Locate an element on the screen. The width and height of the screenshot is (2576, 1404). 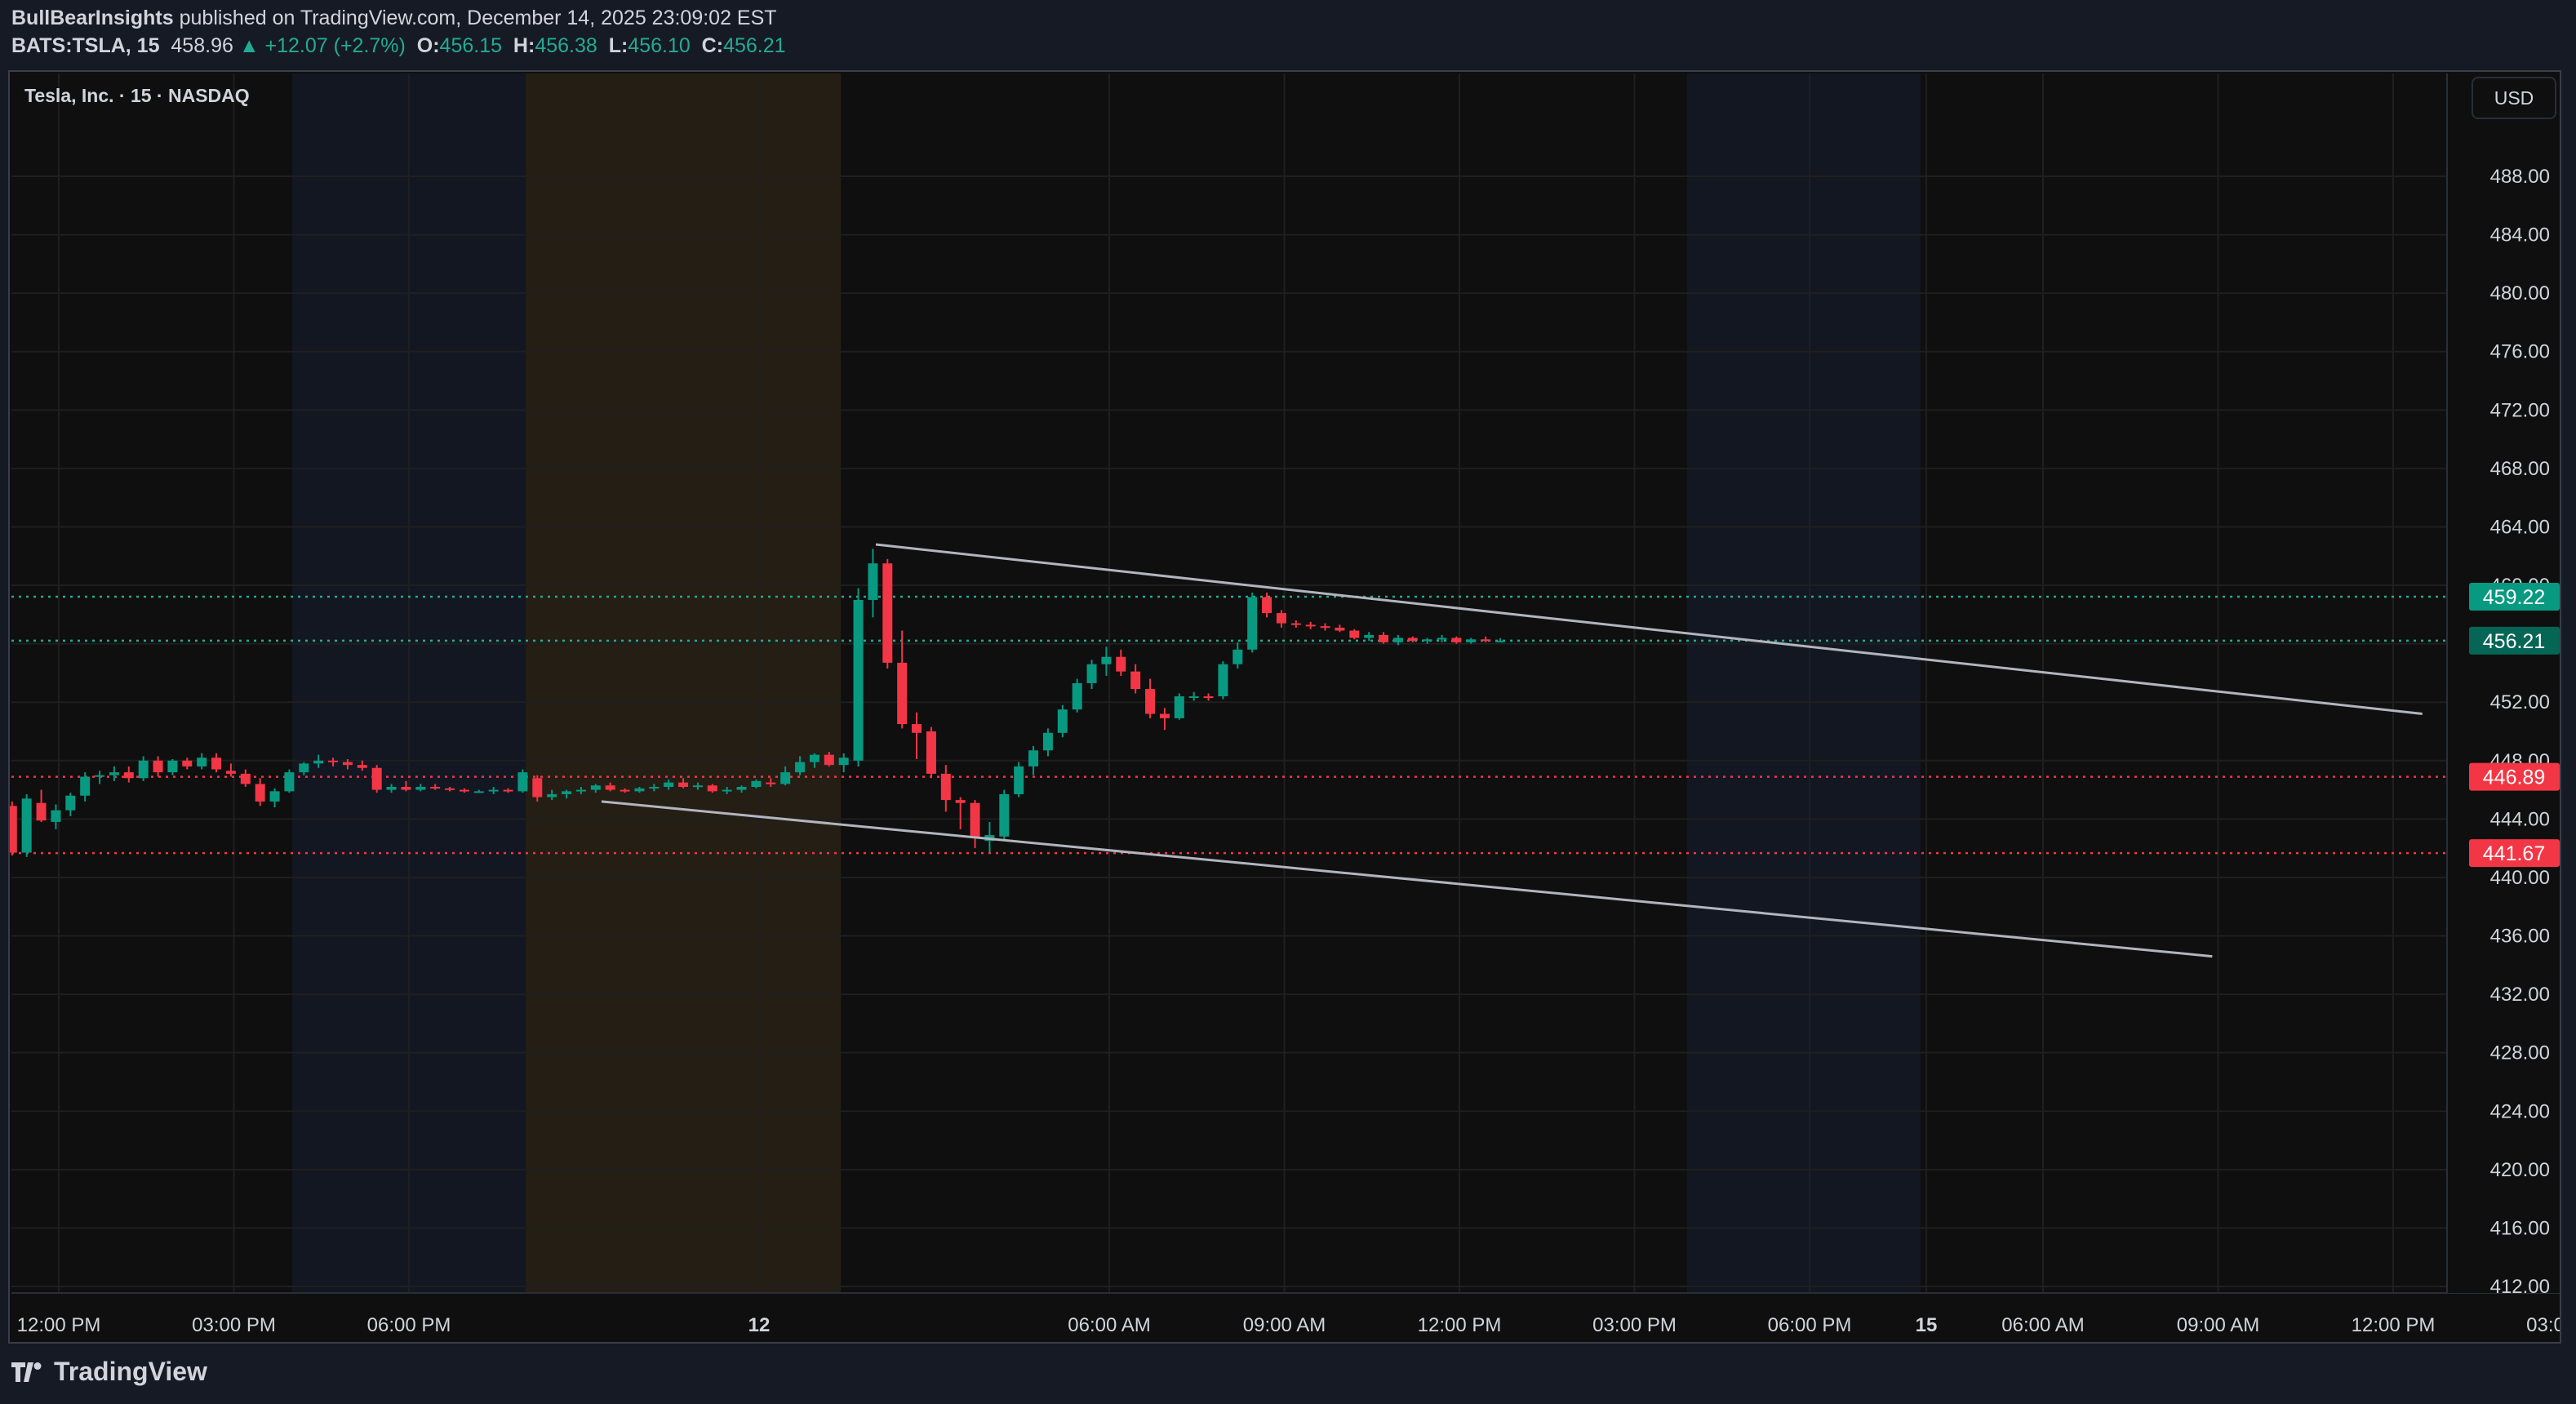
y-tick-label: 444.00 is located at coordinates (2520, 819).